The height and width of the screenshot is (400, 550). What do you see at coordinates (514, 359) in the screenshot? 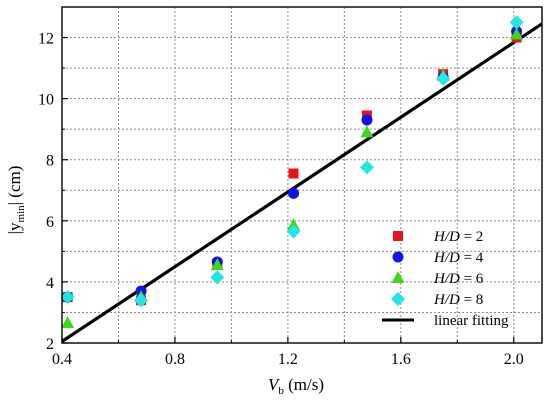
I see `x-tick-label: 2.0` at bounding box center [514, 359].